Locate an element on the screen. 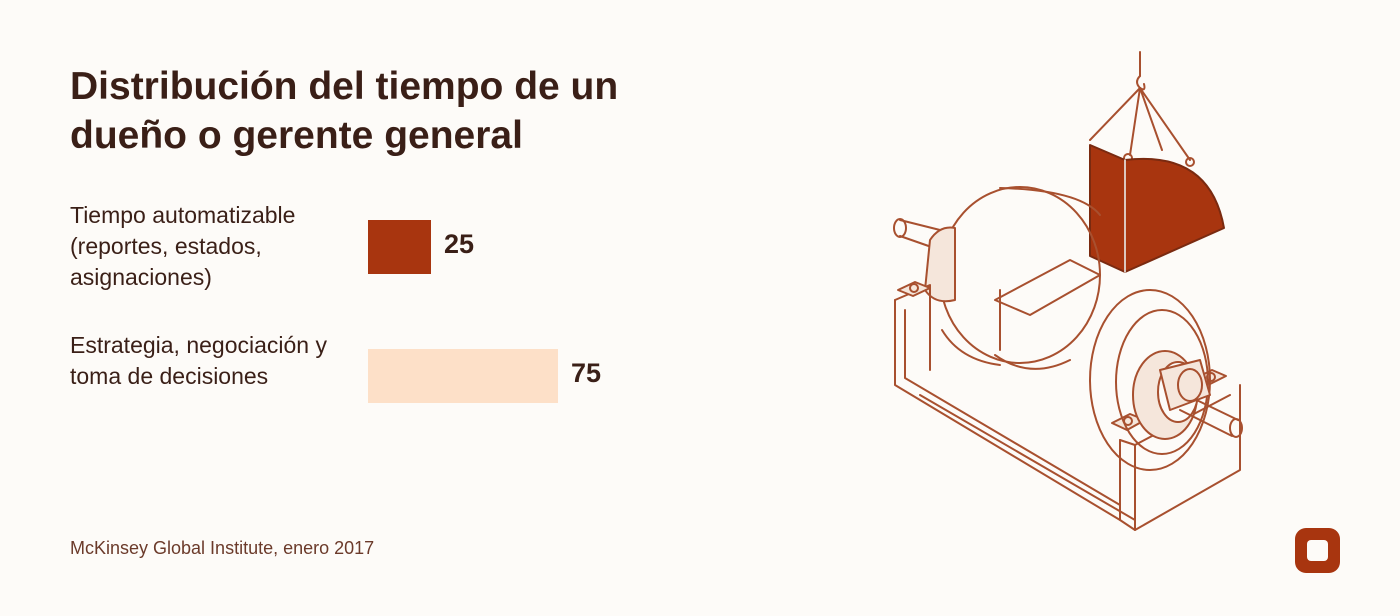  value-label-automatable: 25 is located at coordinates (459, 244).